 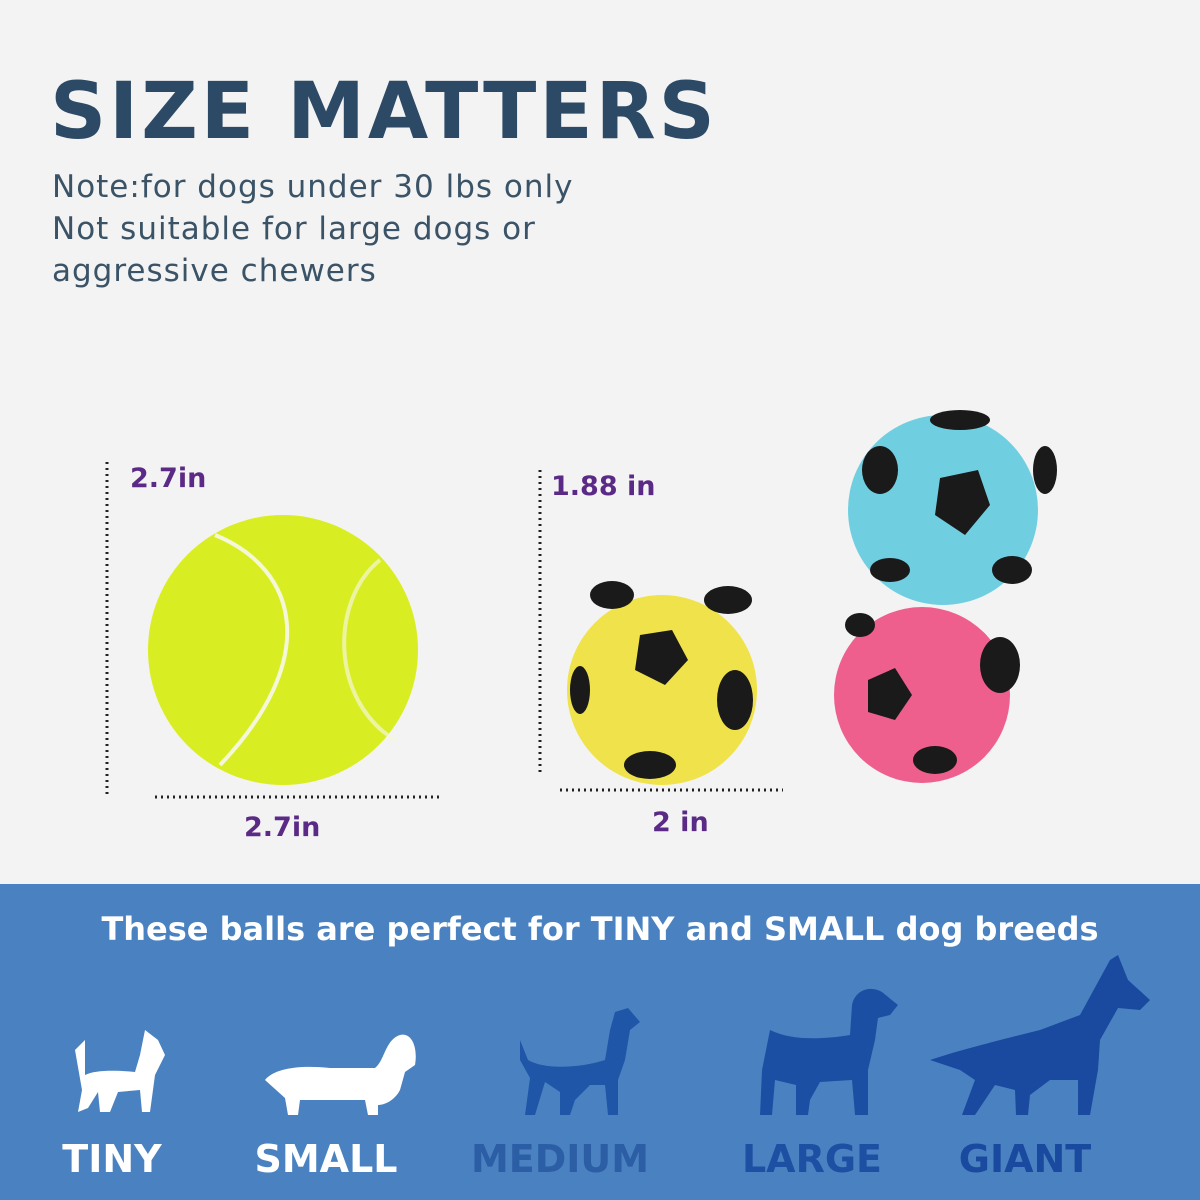 What do you see at coordinates (680, 822) in the screenshot?
I see `dimension-label: 2 in` at bounding box center [680, 822].